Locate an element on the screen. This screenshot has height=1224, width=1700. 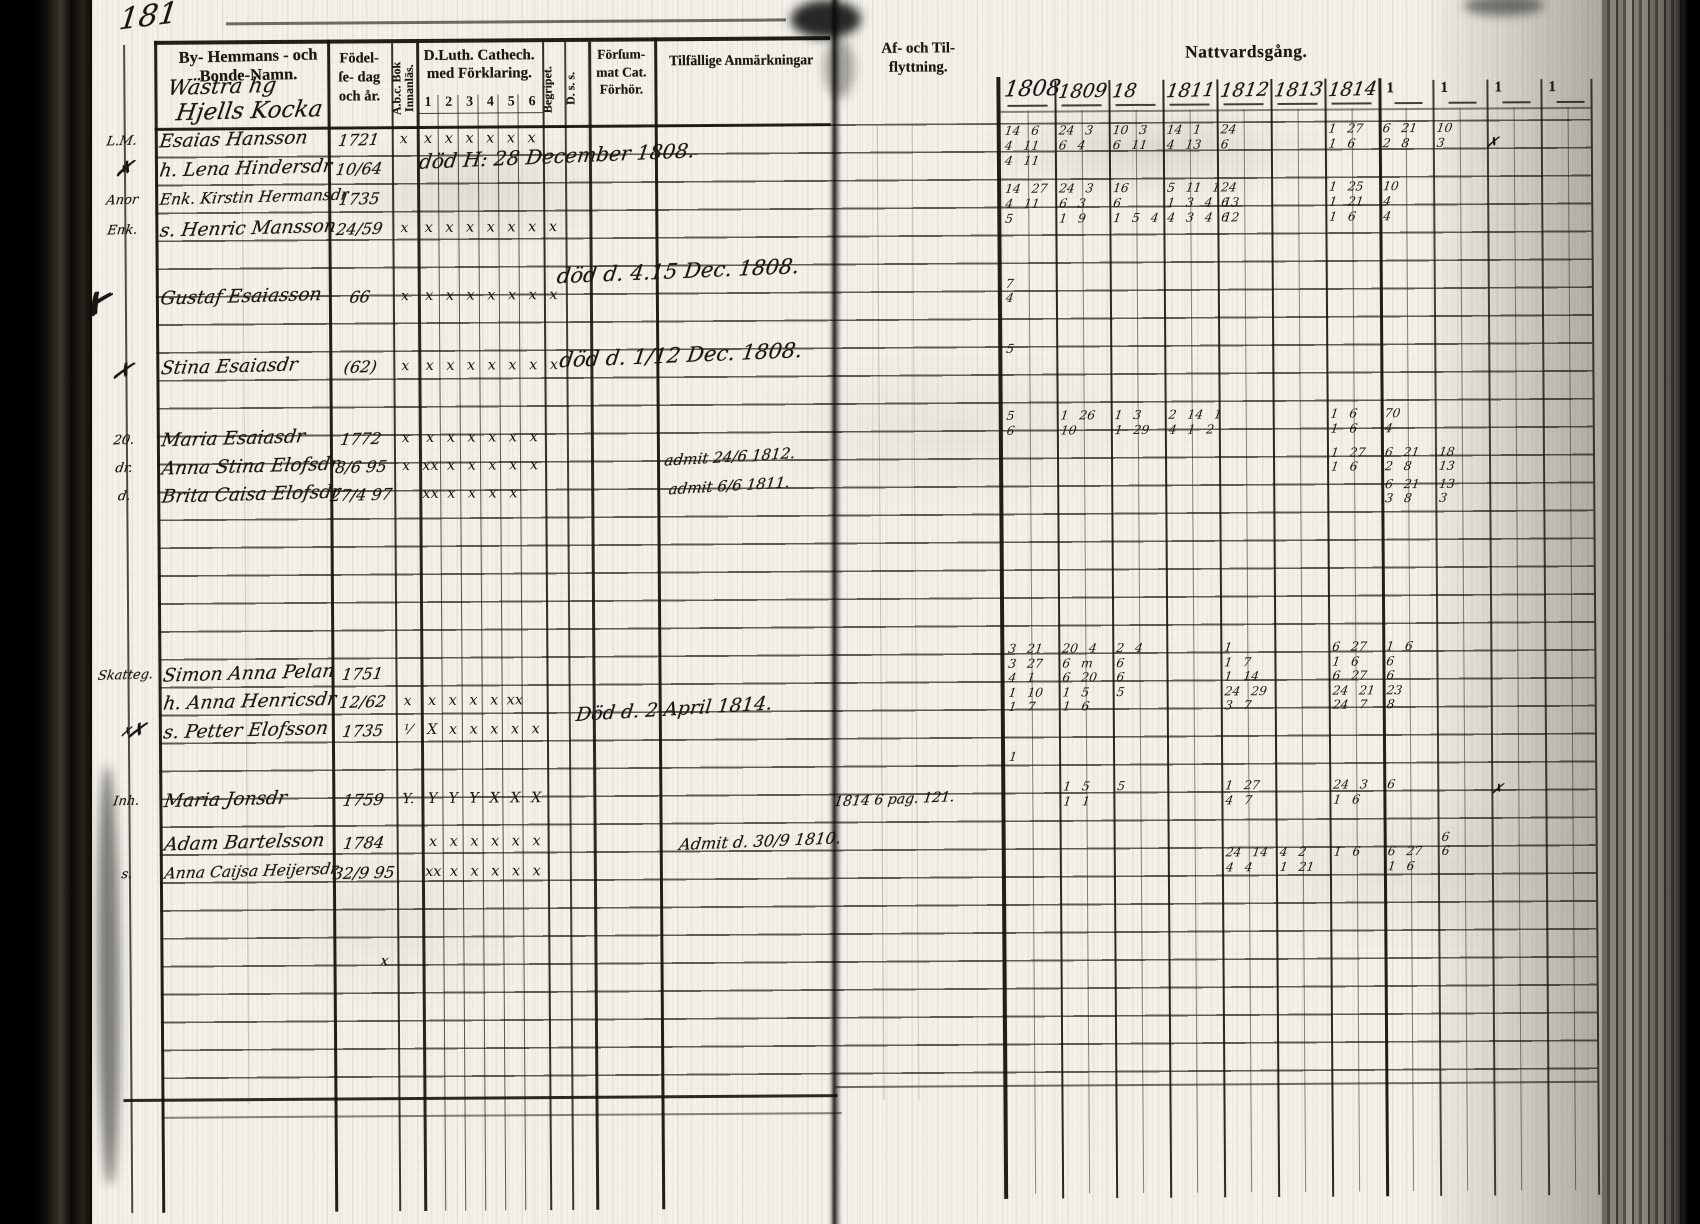
communion-value: 4 1 2 is located at coordinates (1191, 429).